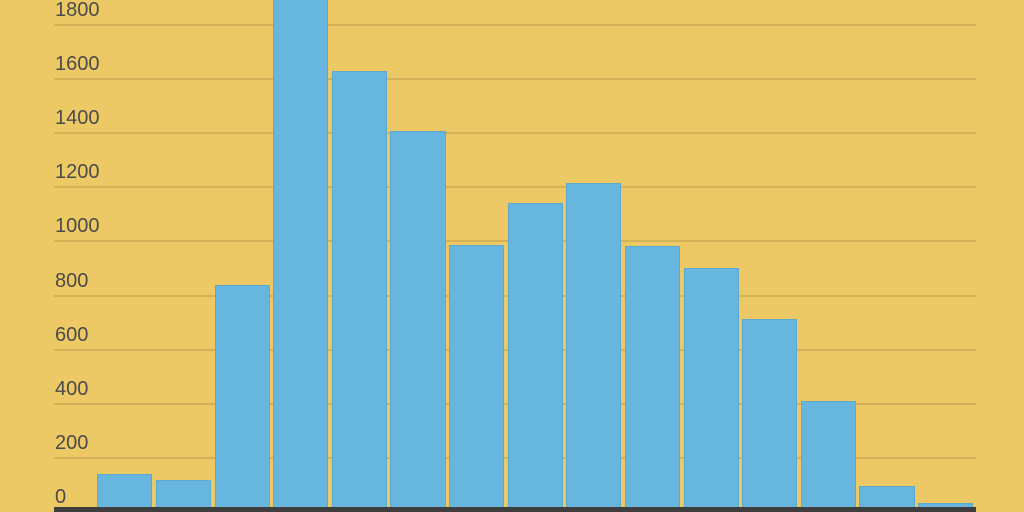  I want to click on y-axis-tick-label: 1800, so click(77, 10).